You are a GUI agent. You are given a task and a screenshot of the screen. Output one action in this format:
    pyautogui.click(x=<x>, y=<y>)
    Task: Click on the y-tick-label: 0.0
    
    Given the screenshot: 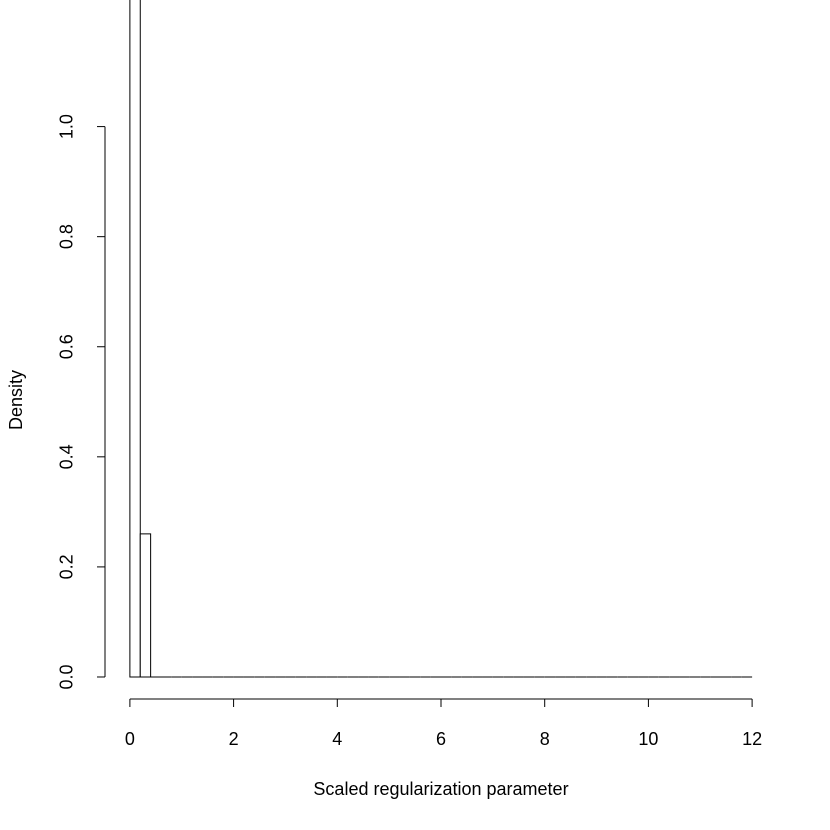 What is the action you would take?
    pyautogui.click(x=67, y=676)
    